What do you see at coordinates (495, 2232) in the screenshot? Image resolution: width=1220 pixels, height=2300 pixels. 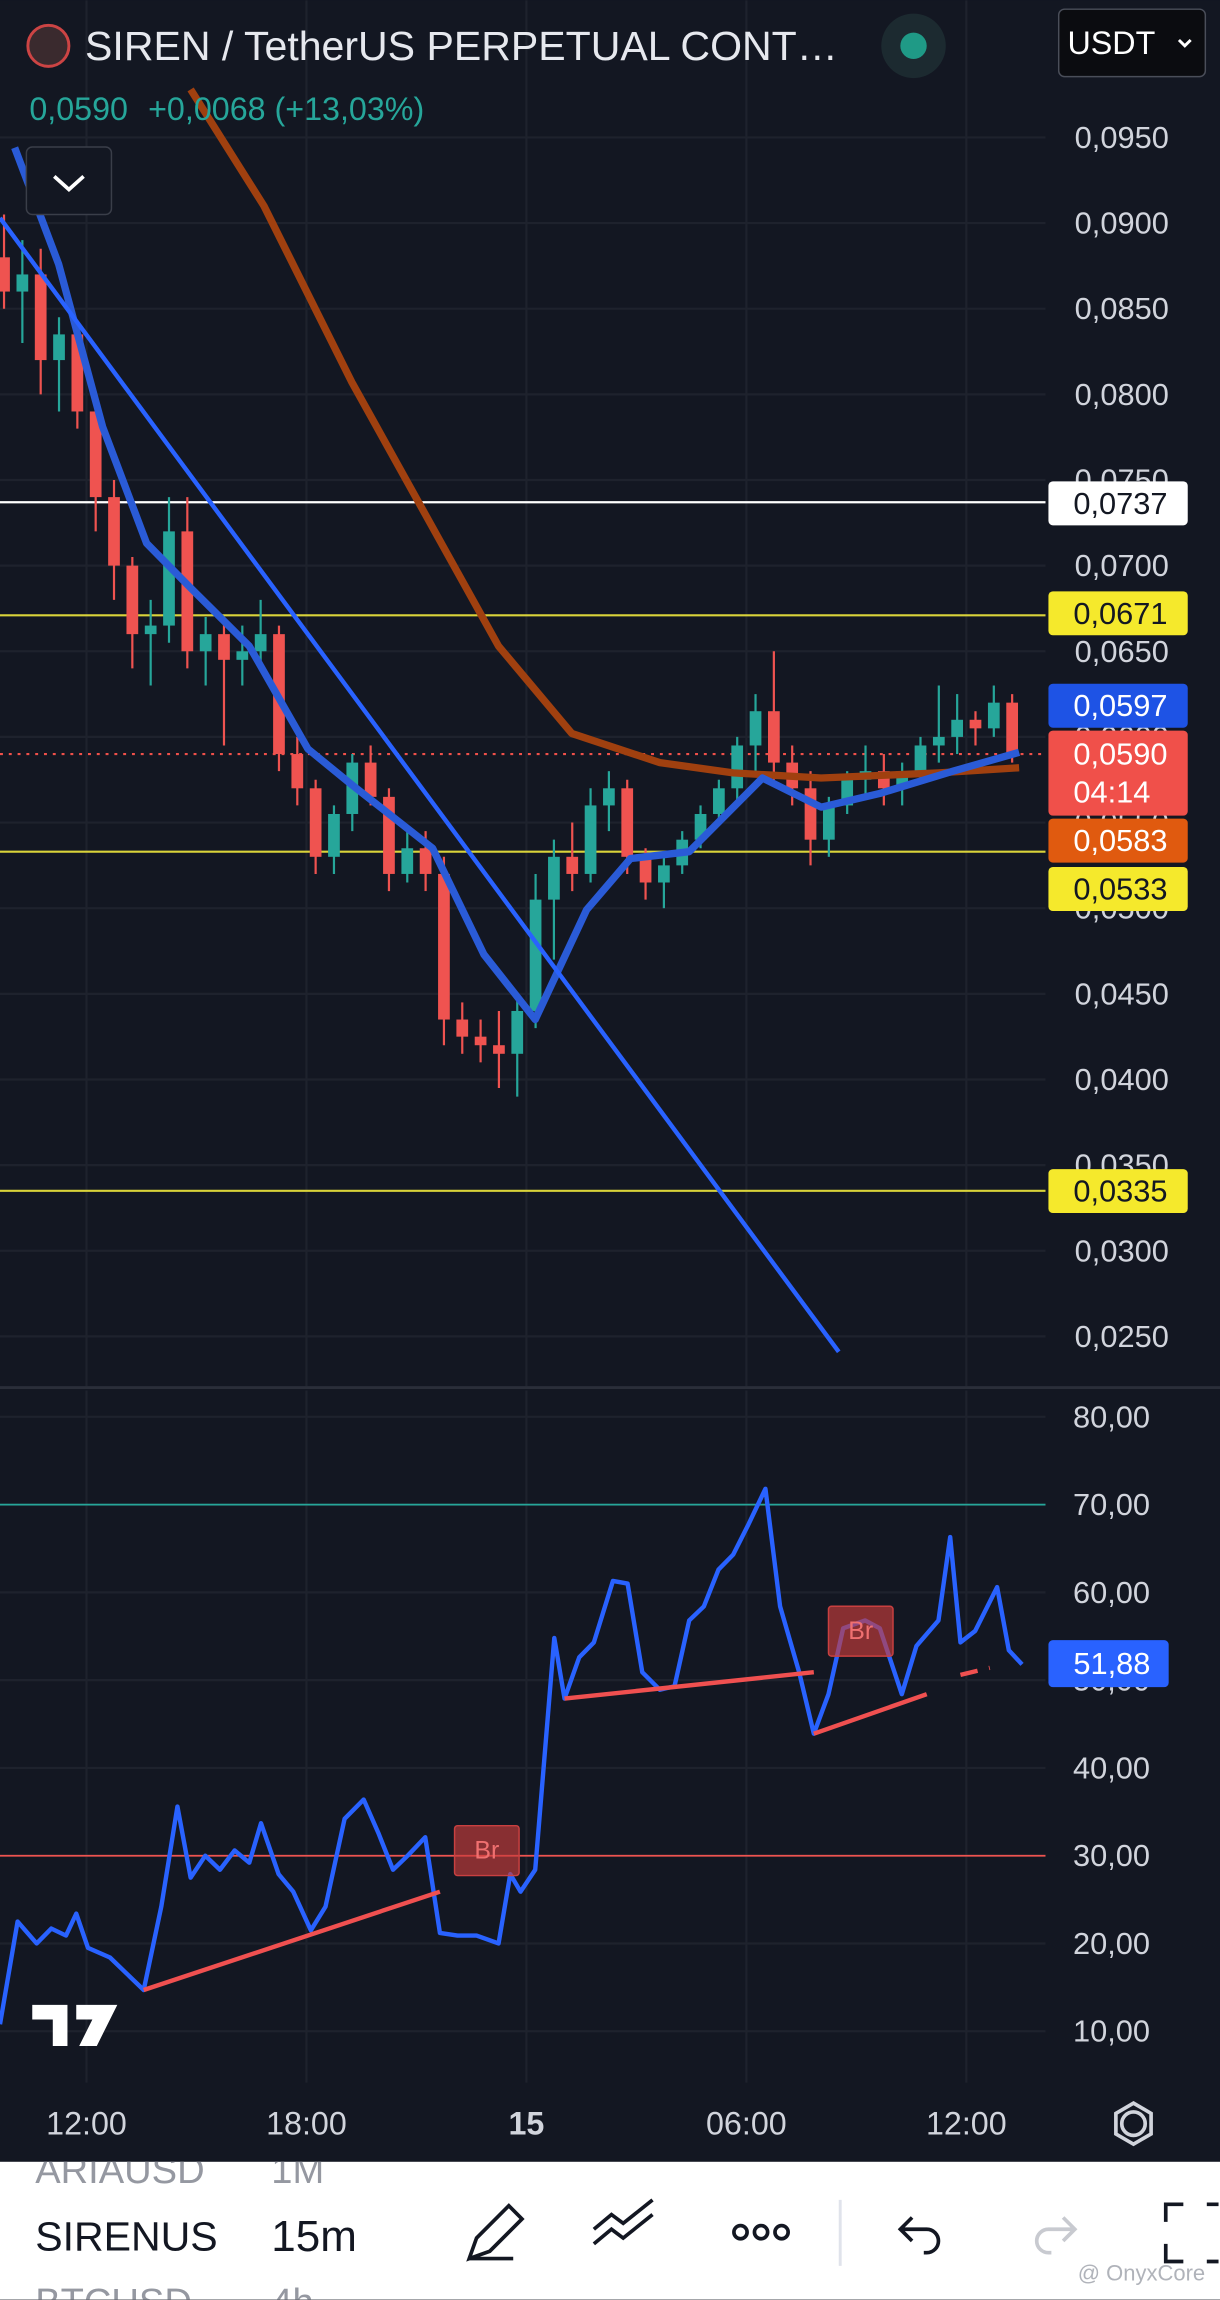 I see `draw-tool` at bounding box center [495, 2232].